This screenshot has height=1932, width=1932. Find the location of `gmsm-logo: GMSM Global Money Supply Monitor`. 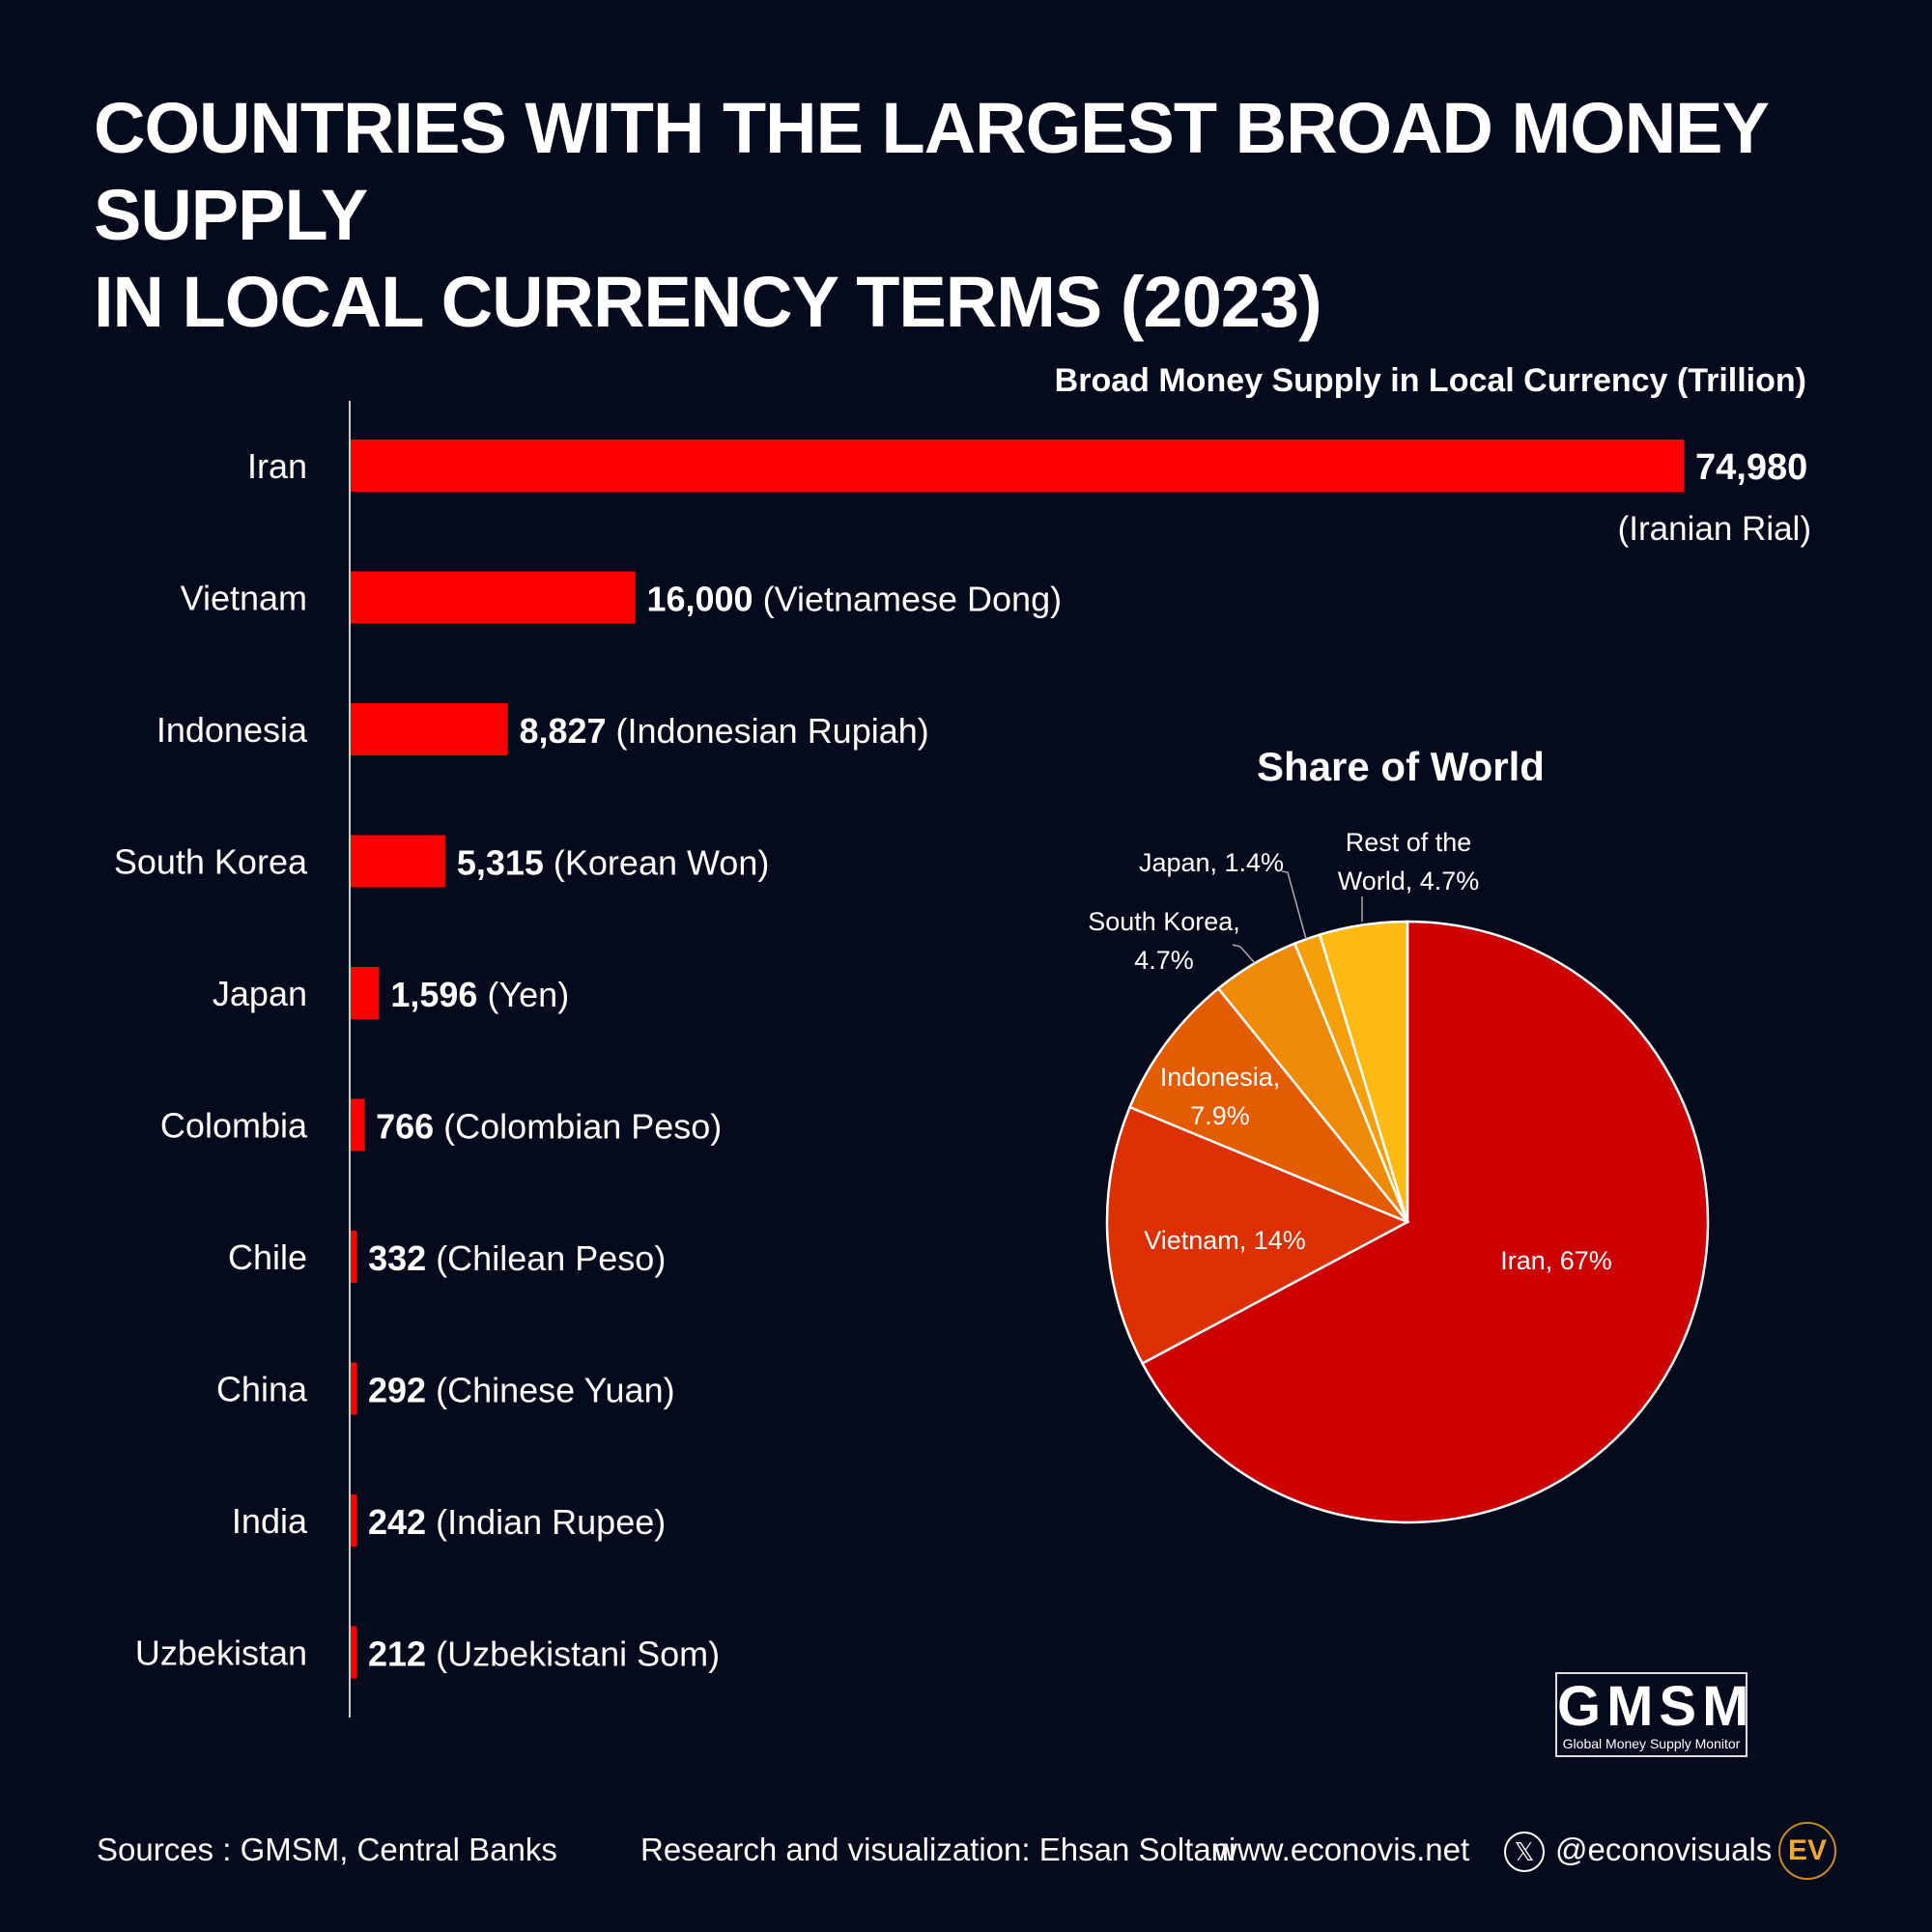

gmsm-logo: GMSM Global Money Supply Monitor is located at coordinates (1655, 1714).